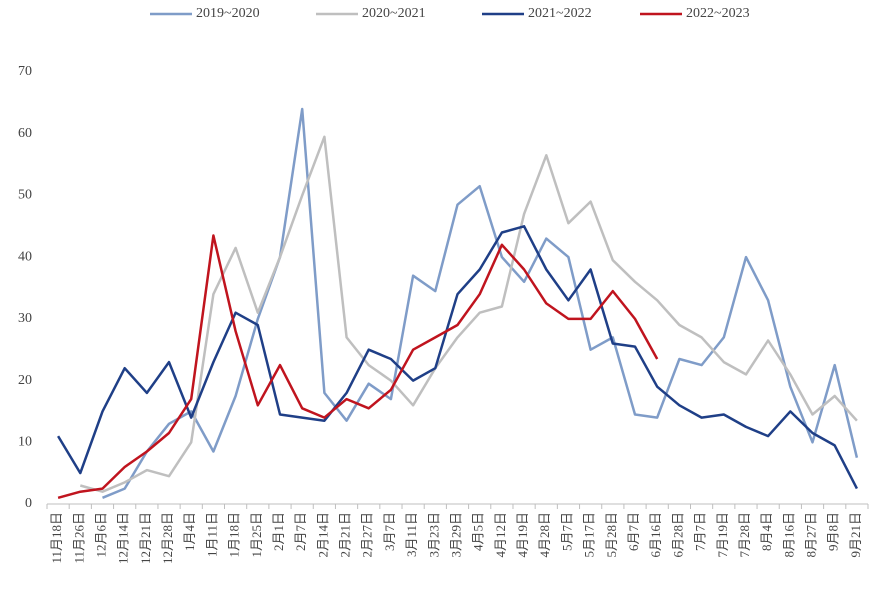 This screenshot has width=870, height=603. I want to click on y-tick-label: 60, so click(25, 133).